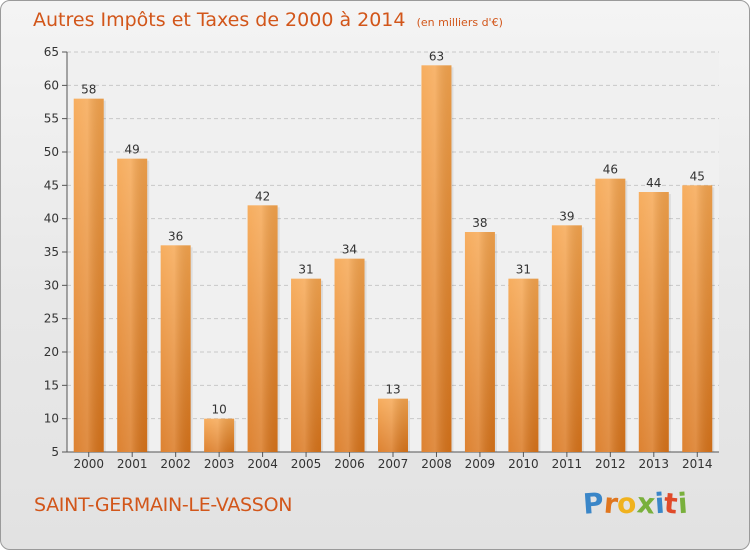 Image resolution: width=750 pixels, height=550 pixels. I want to click on x-tick-label: 2012, so click(610, 464).